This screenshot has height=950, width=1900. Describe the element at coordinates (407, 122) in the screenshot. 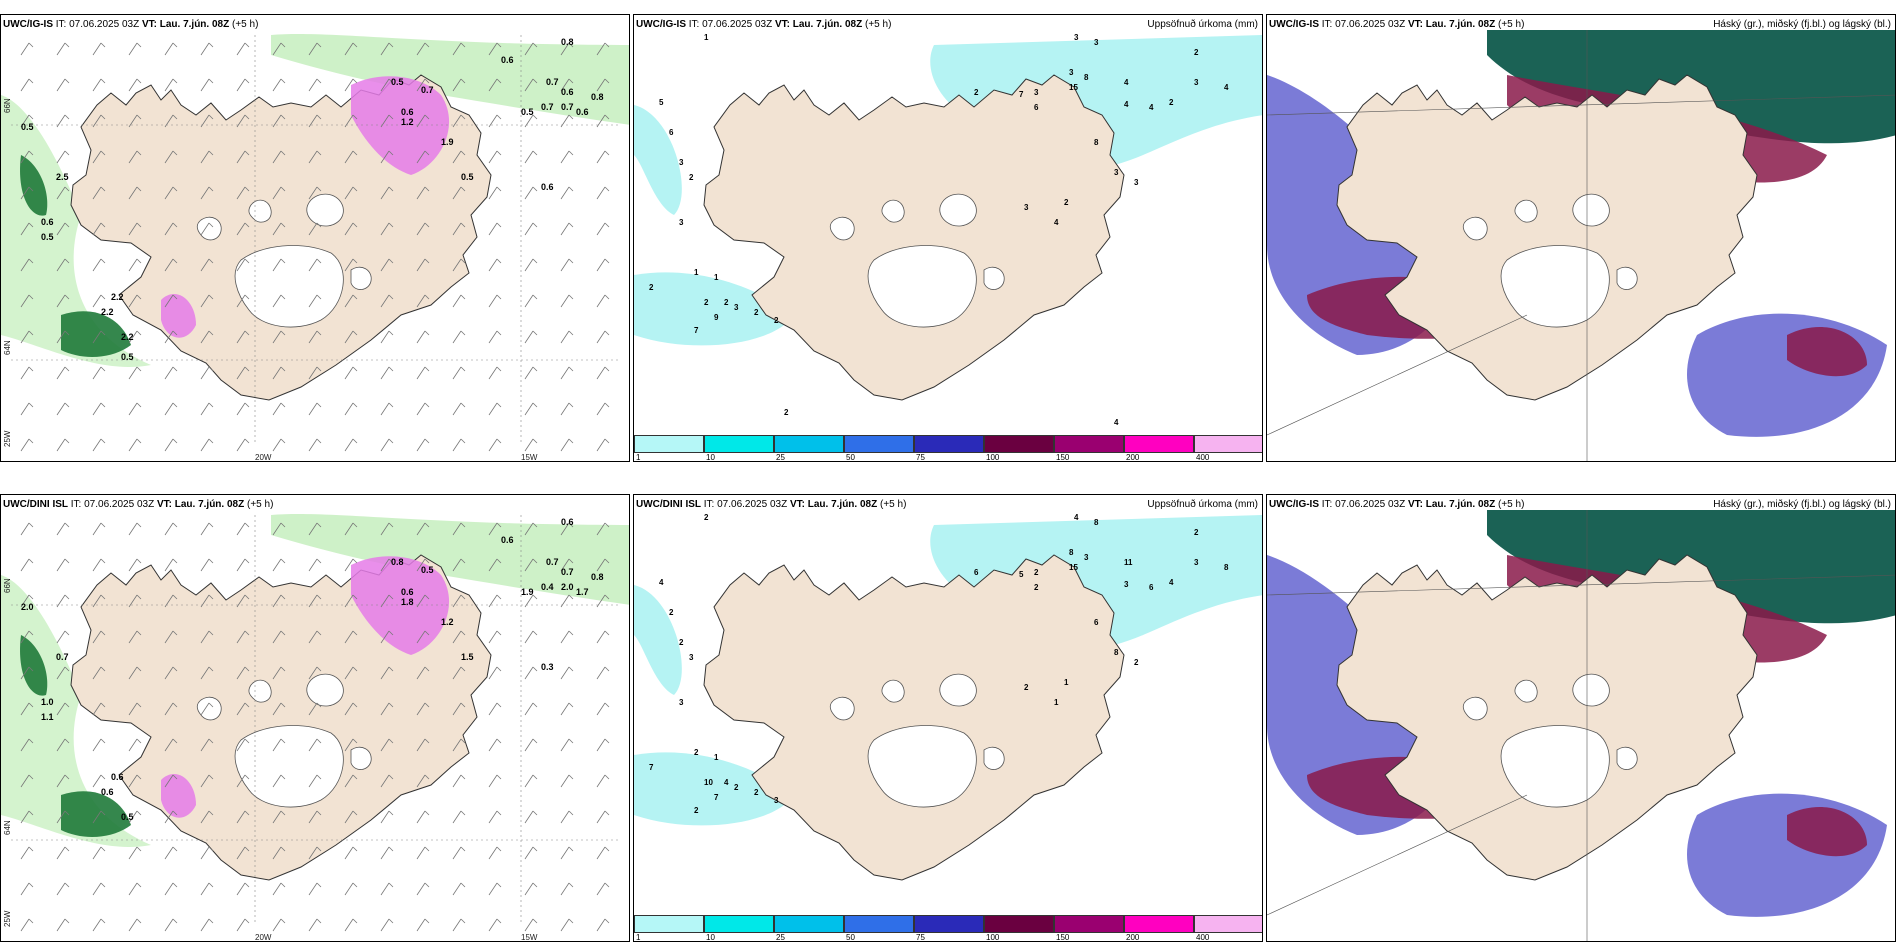

I see `precip-value-label: 1.2` at that location.